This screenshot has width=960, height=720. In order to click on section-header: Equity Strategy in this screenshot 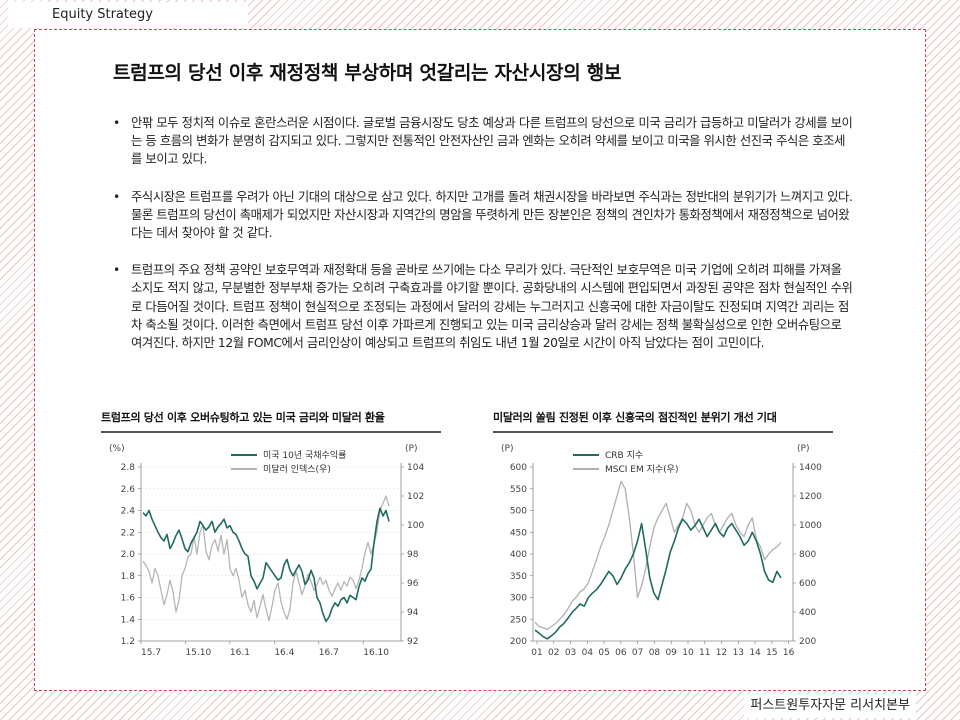, I will do `click(128, 15)`.